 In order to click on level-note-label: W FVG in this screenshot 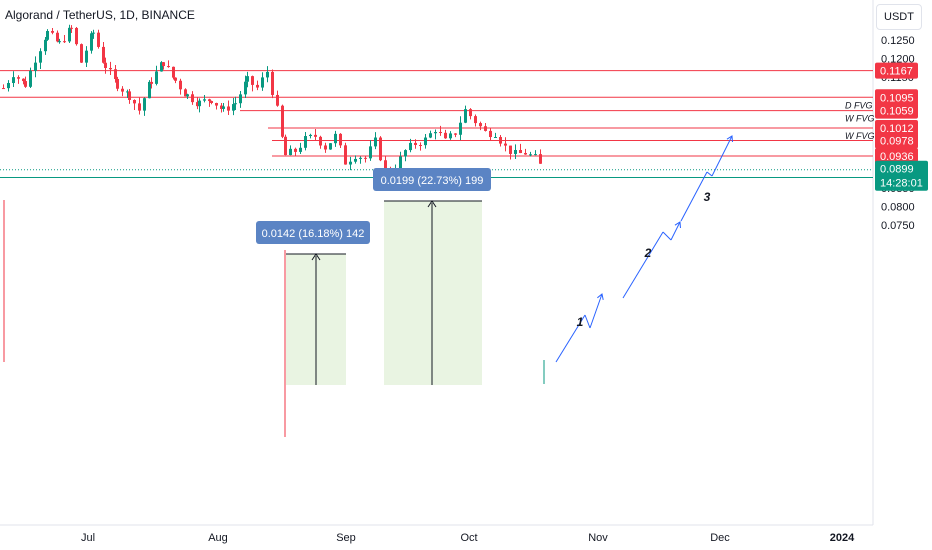, I will do `click(860, 136)`.